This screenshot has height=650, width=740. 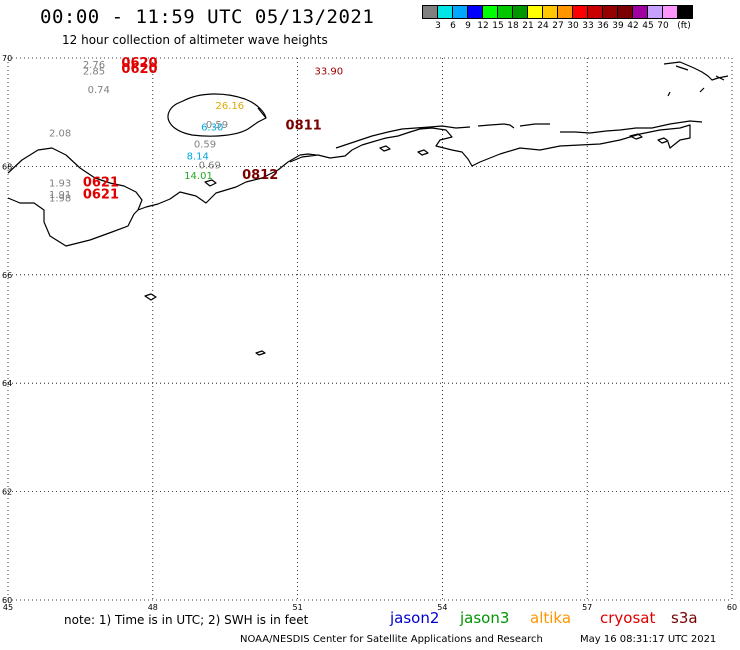 What do you see at coordinates (60, 134) in the screenshot?
I see `wave-height-label: 2.08` at bounding box center [60, 134].